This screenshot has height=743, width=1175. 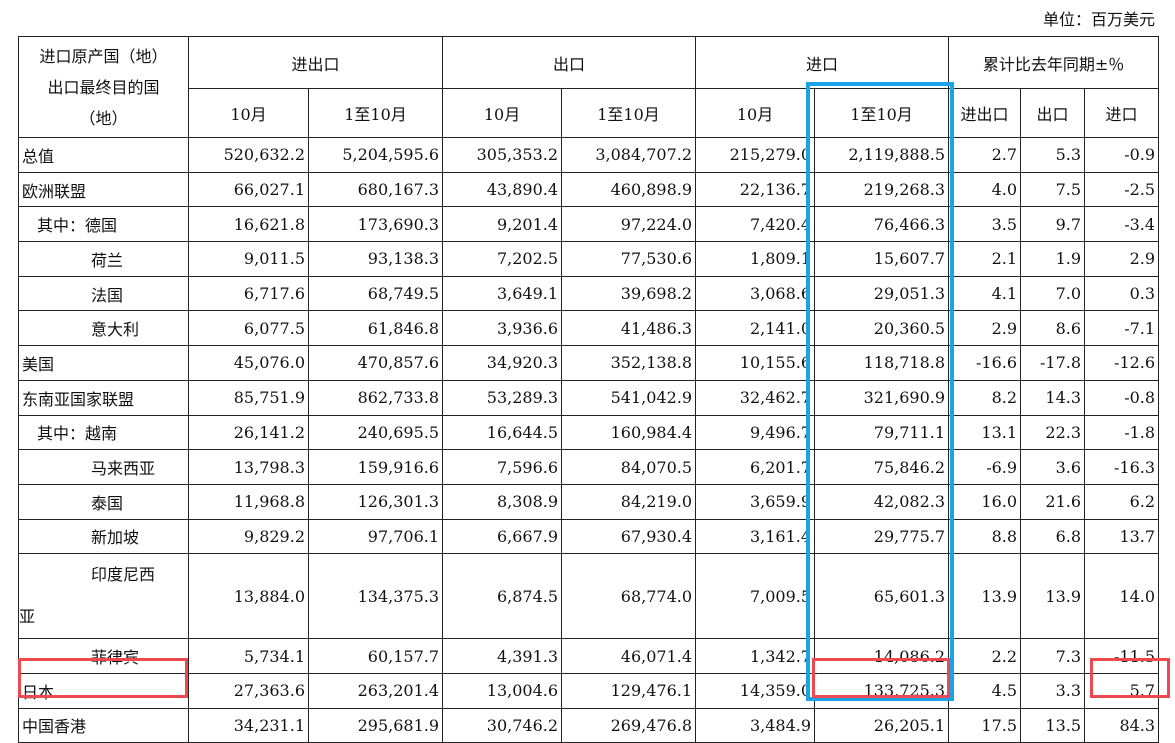 What do you see at coordinates (985, 656) in the screenshot?
I see `value-cell: 2.2` at bounding box center [985, 656].